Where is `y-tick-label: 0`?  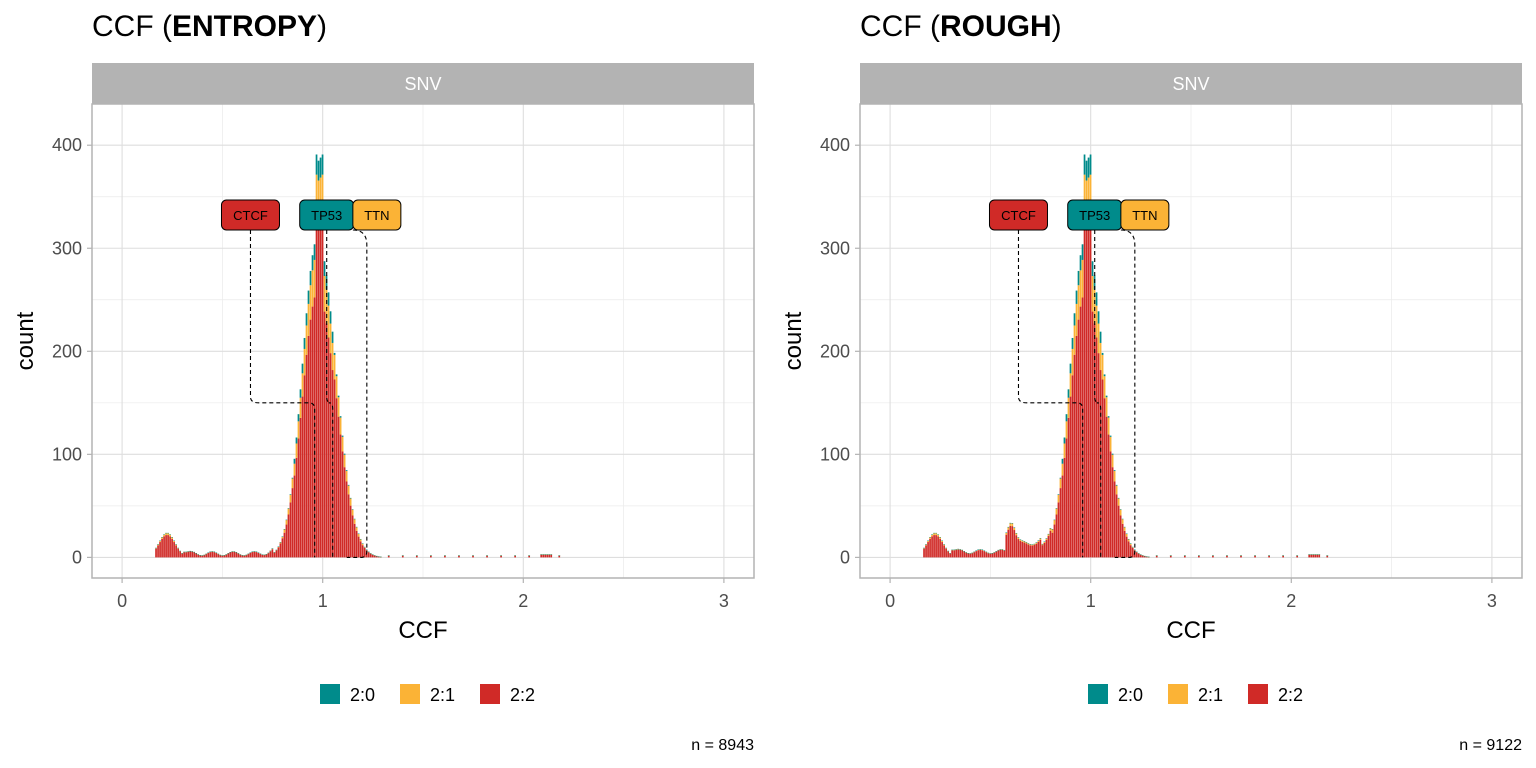 y-tick-label: 0 is located at coordinates (77, 557).